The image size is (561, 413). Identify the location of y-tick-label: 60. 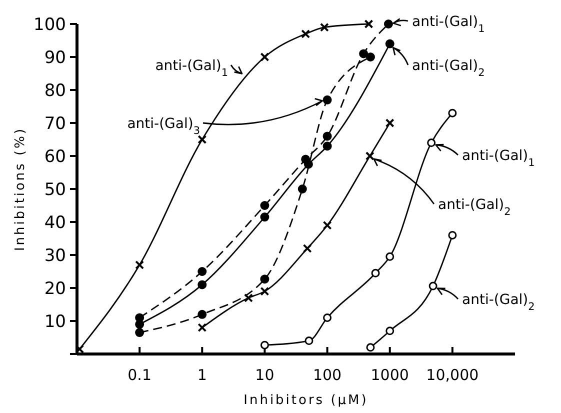
(55, 157).